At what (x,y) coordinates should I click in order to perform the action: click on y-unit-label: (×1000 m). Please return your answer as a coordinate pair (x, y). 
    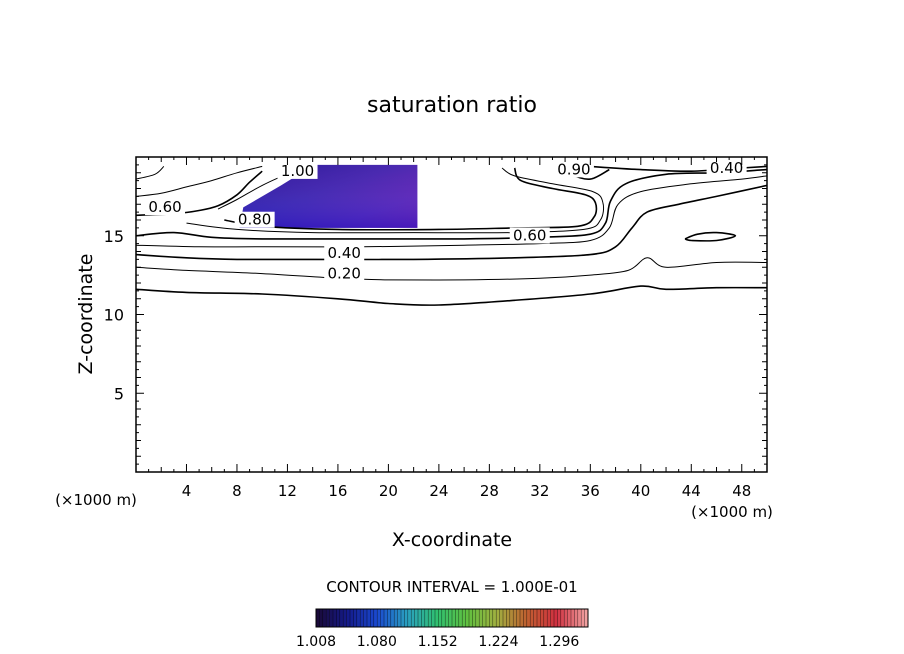
    Looking at the image, I should click on (96, 500).